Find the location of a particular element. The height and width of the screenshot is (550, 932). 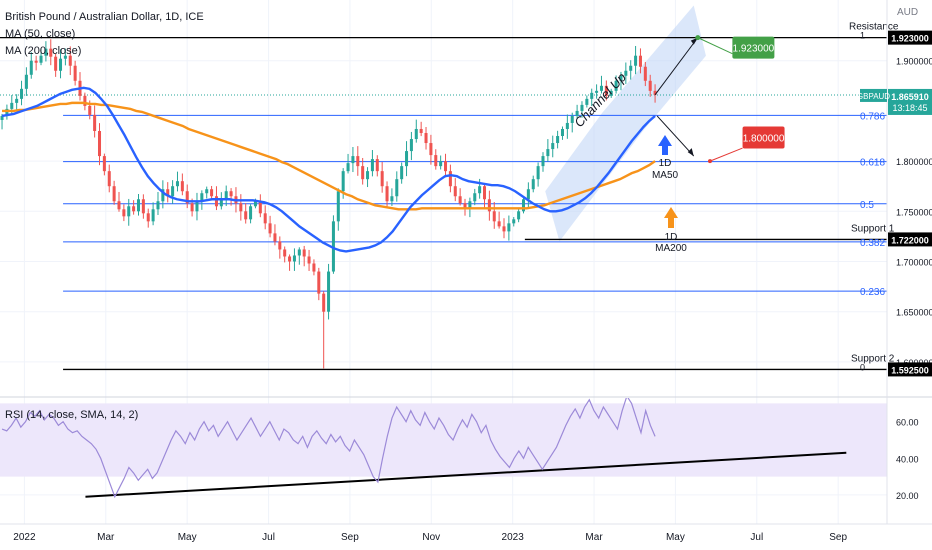

bear-target-connector is located at coordinates (726, 154).